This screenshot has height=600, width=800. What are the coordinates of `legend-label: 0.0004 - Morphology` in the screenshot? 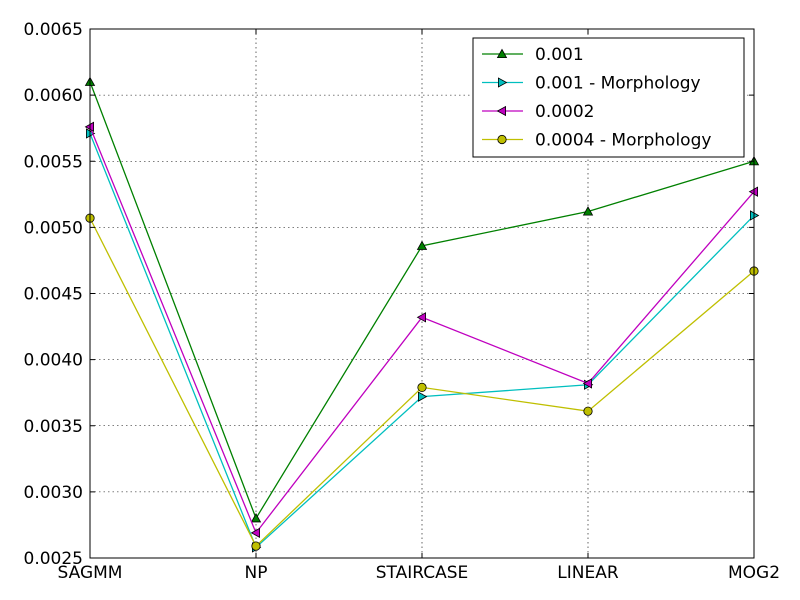 It's located at (623, 141).